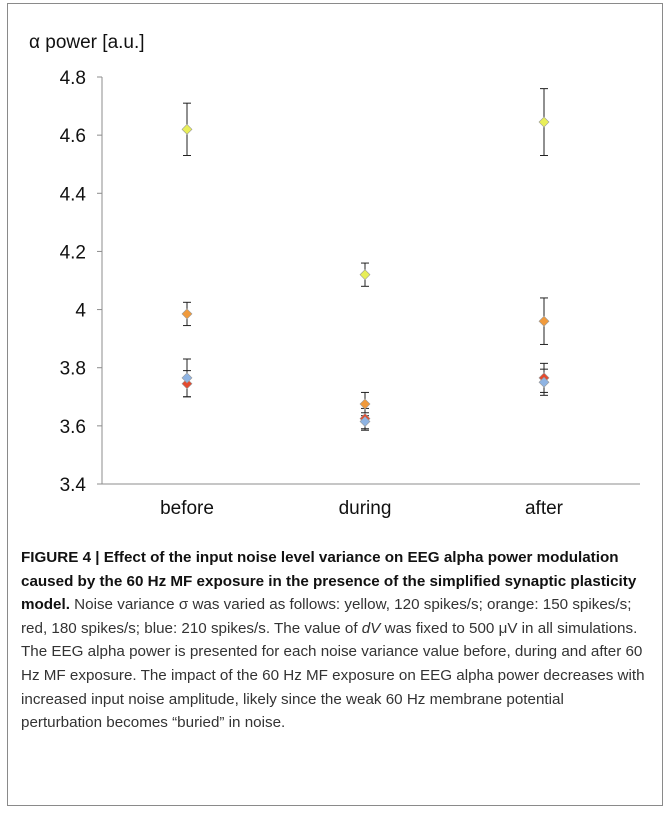  What do you see at coordinates (80, 311) in the screenshot?
I see `y-tick-label: 4` at bounding box center [80, 311].